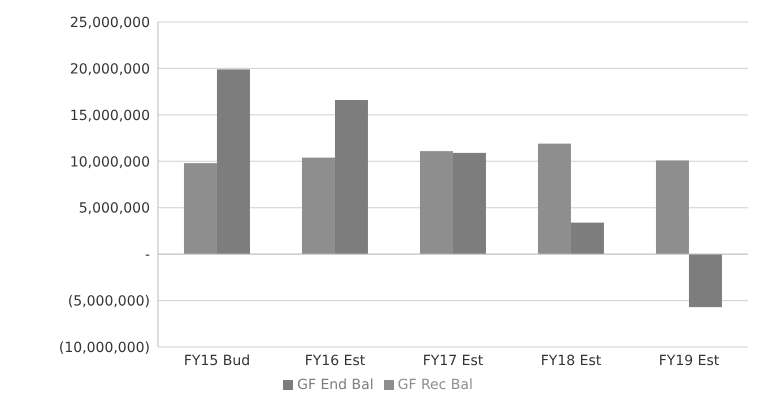 This screenshot has width=777, height=412. What do you see at coordinates (147, 255) in the screenshot?
I see `y-tick-label: -` at bounding box center [147, 255].